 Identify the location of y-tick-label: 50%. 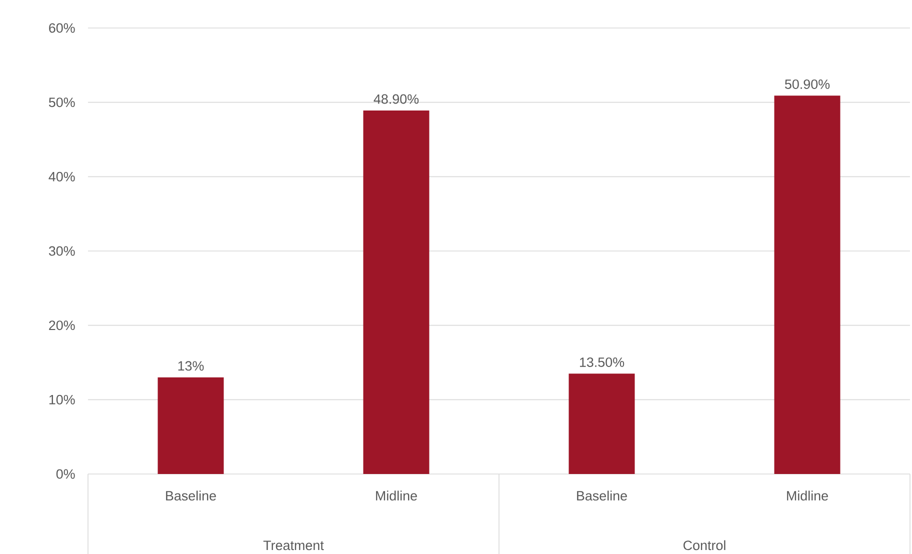
(61, 103).